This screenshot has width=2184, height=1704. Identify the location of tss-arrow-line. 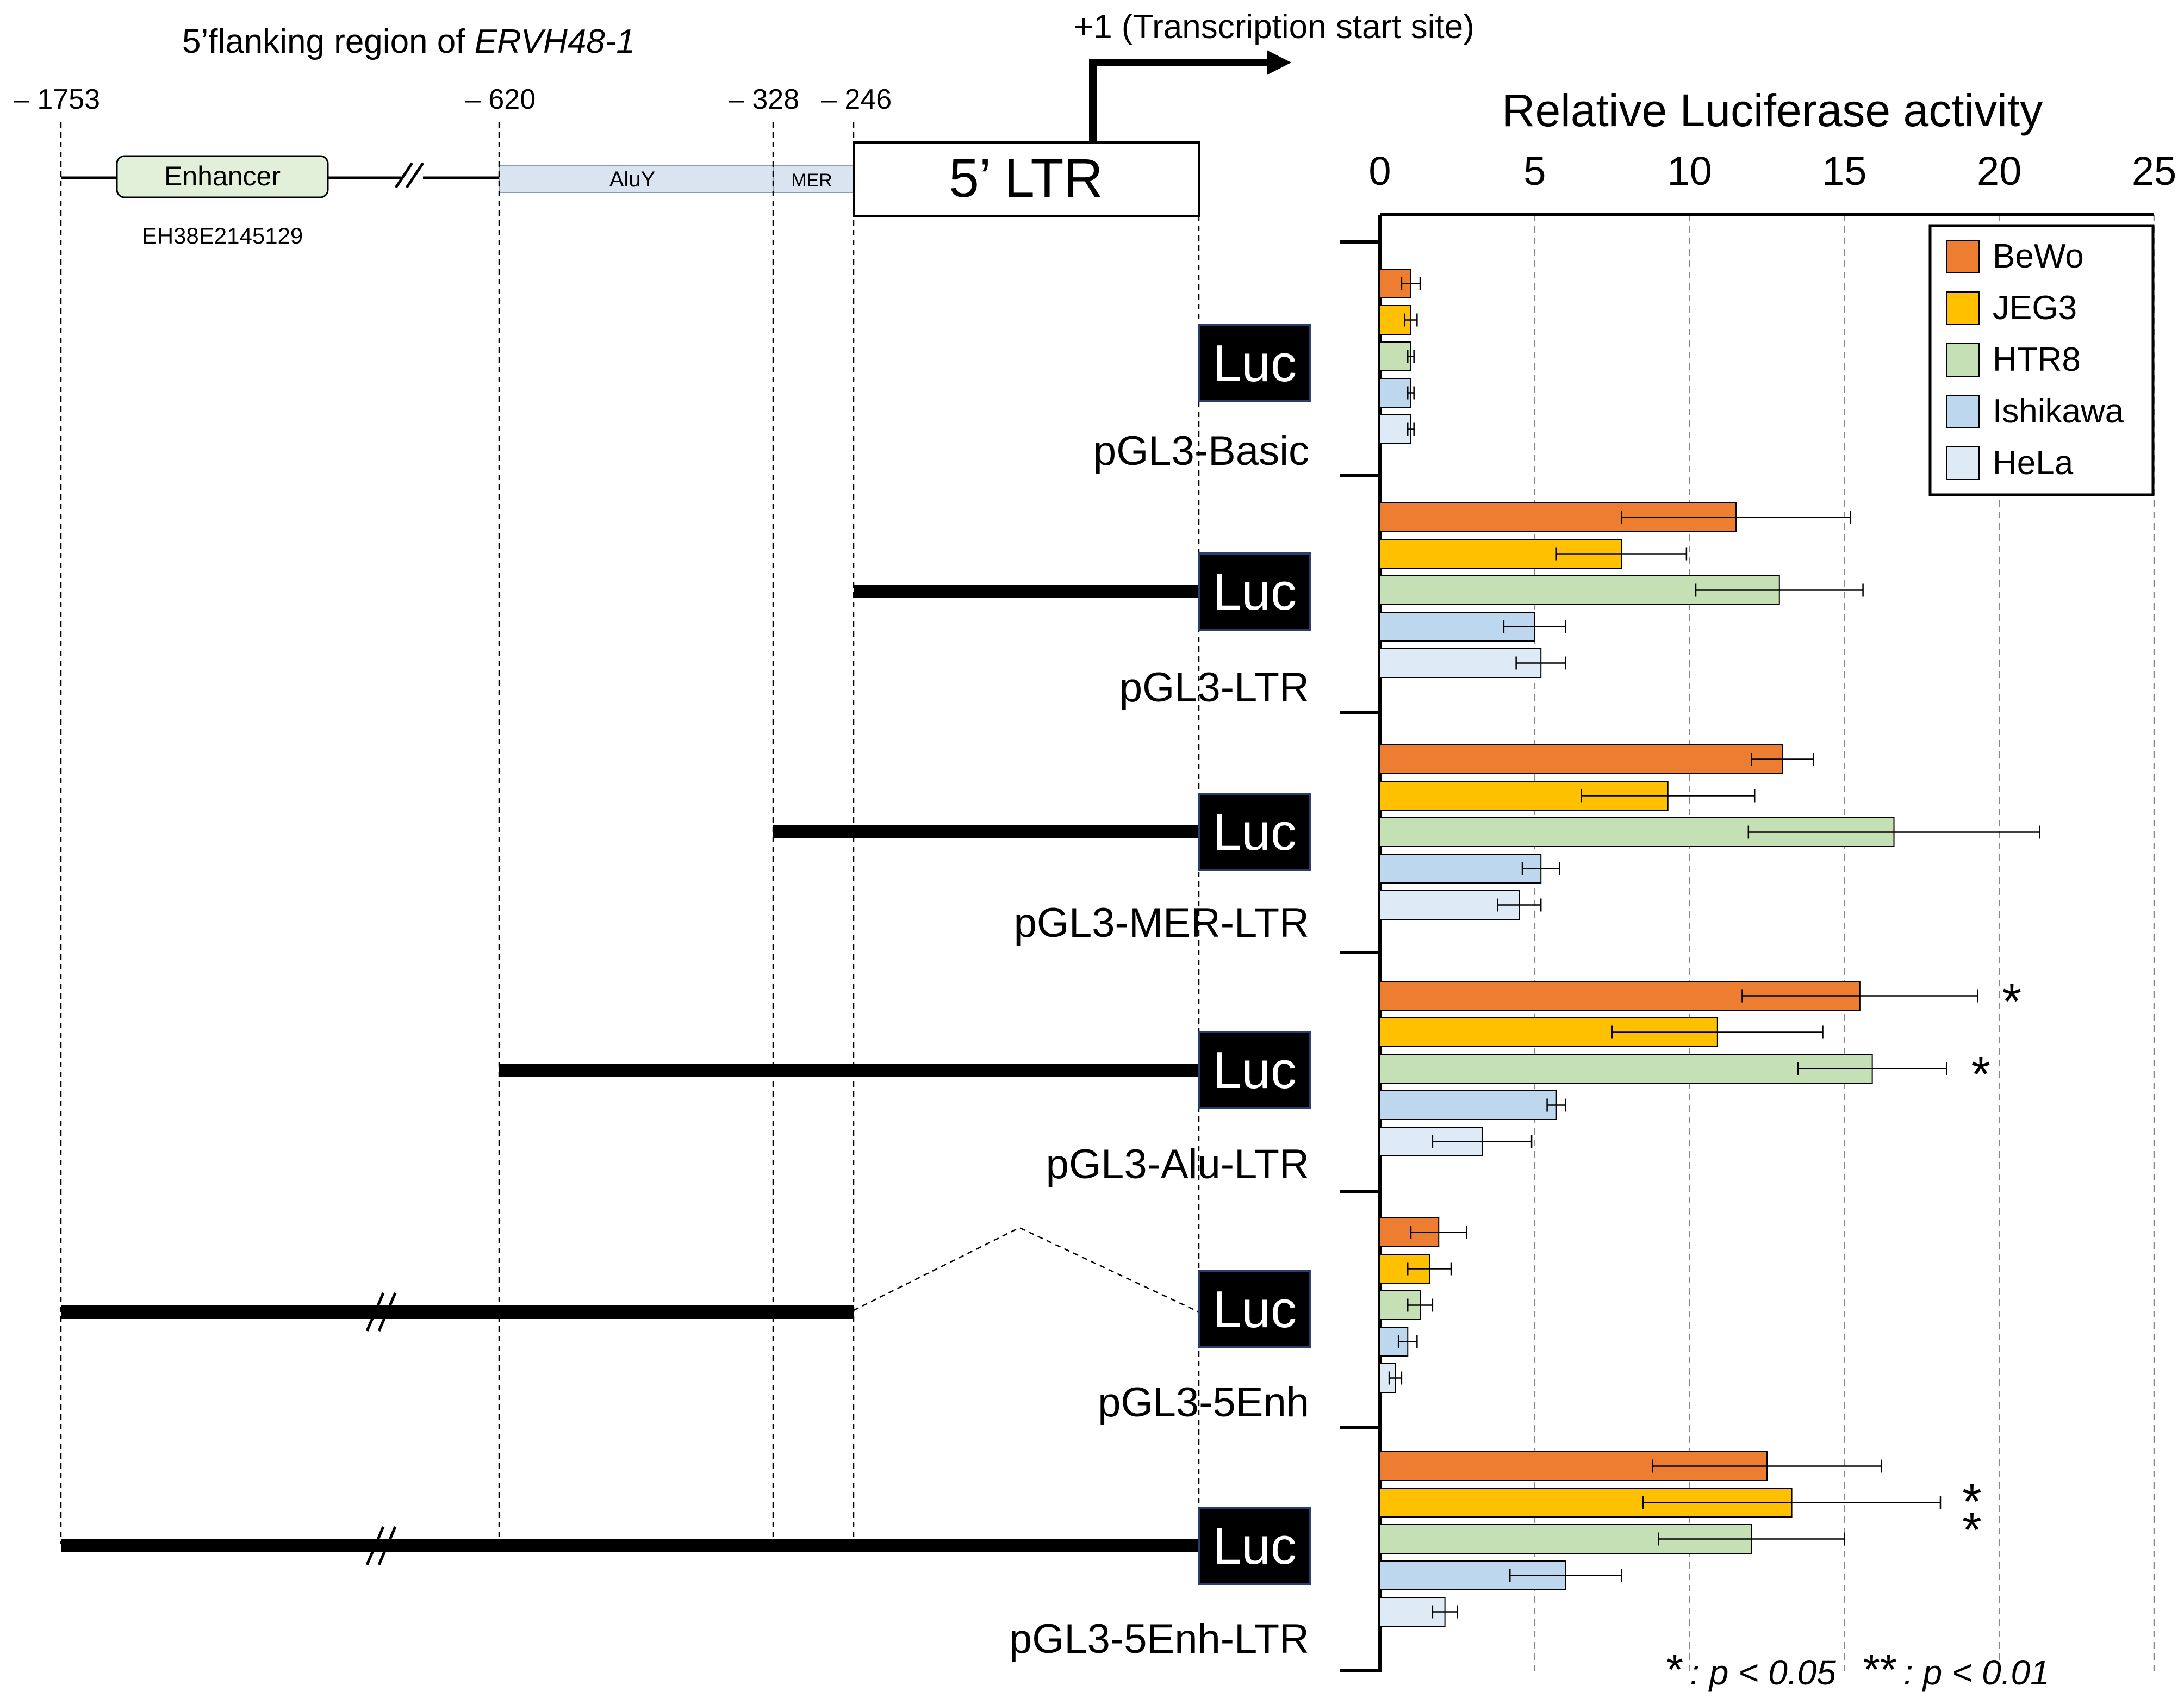
(1178, 101).